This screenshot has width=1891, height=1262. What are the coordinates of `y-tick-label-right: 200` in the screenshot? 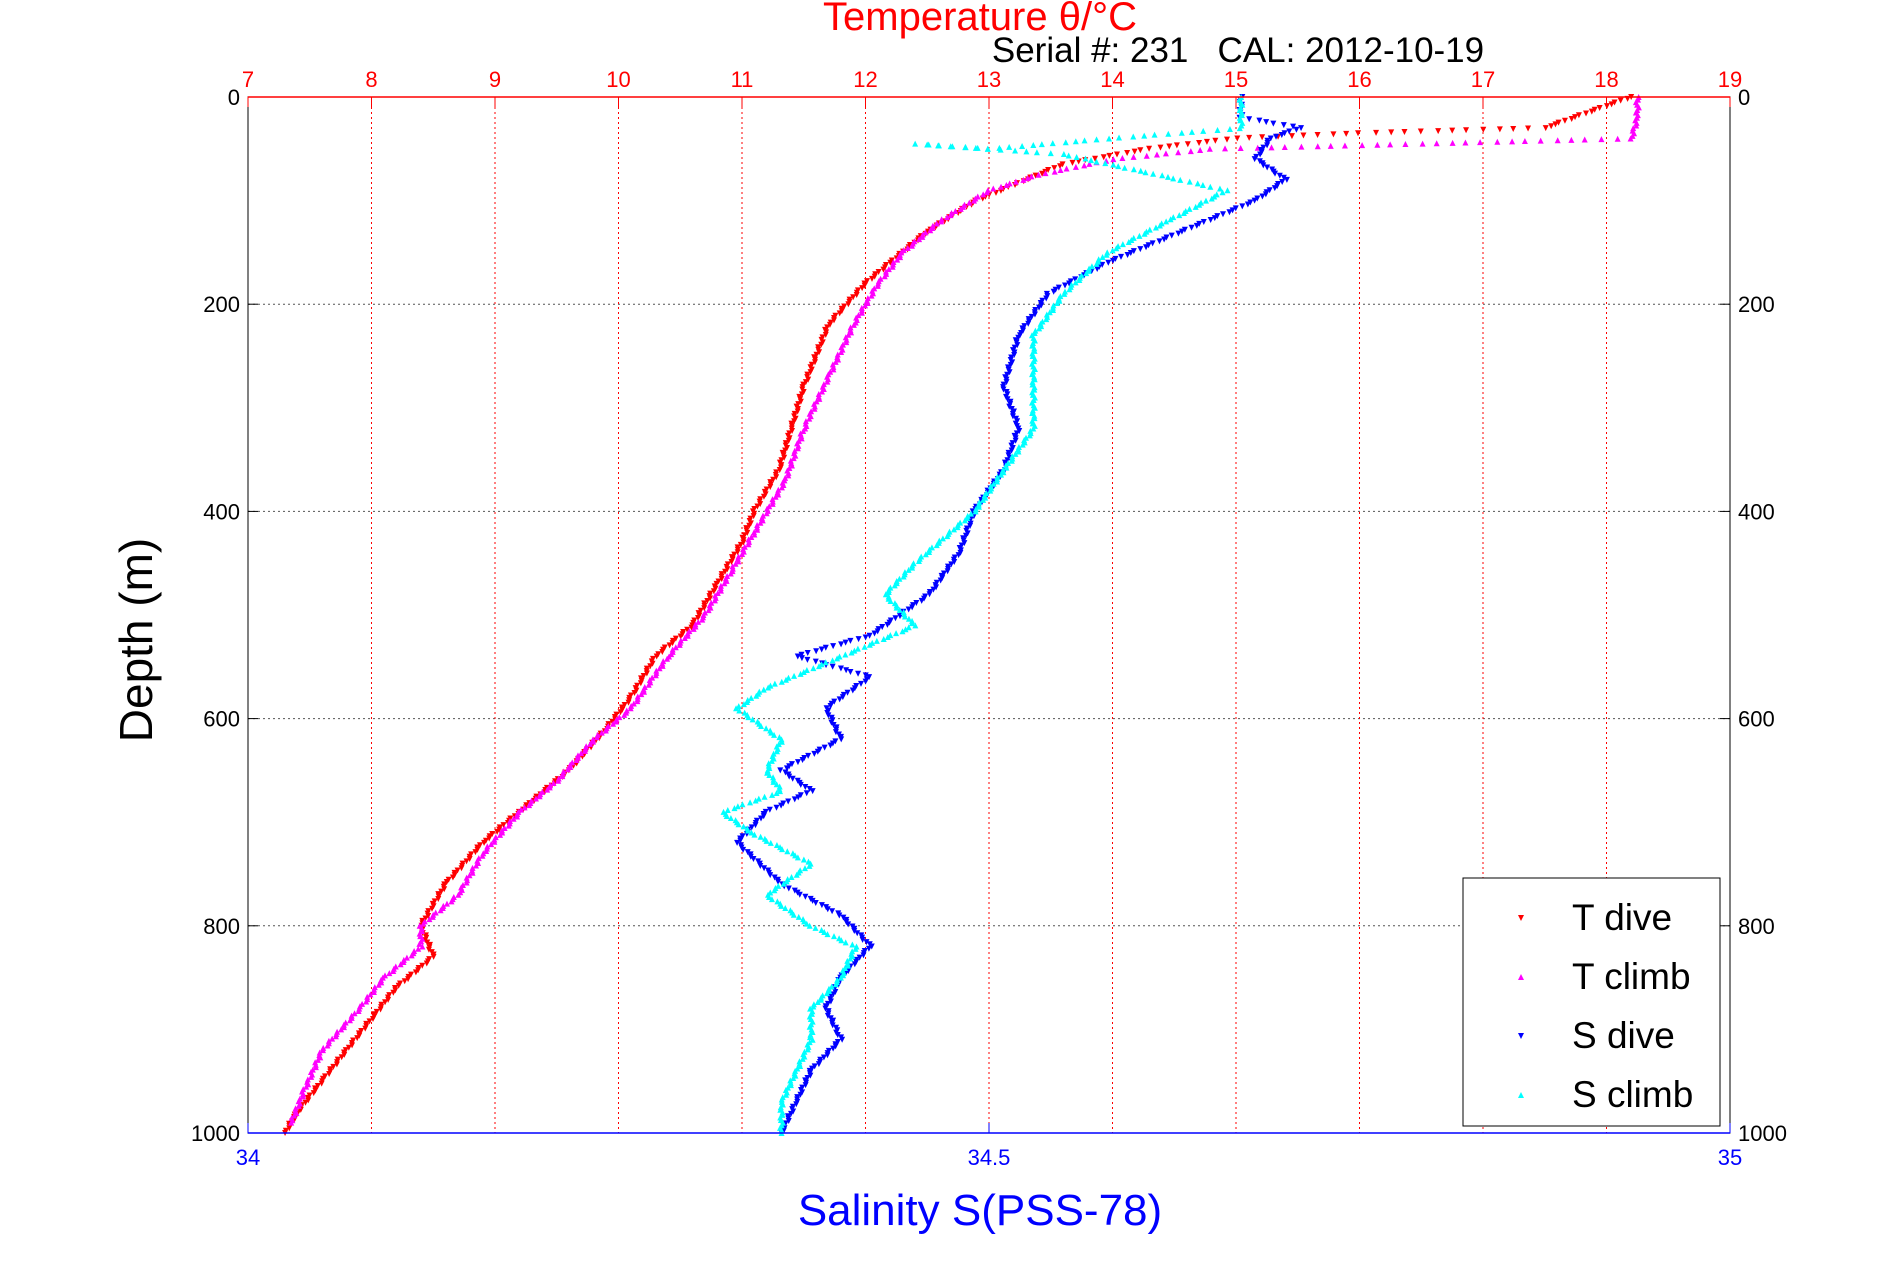 It's located at (1756, 304).